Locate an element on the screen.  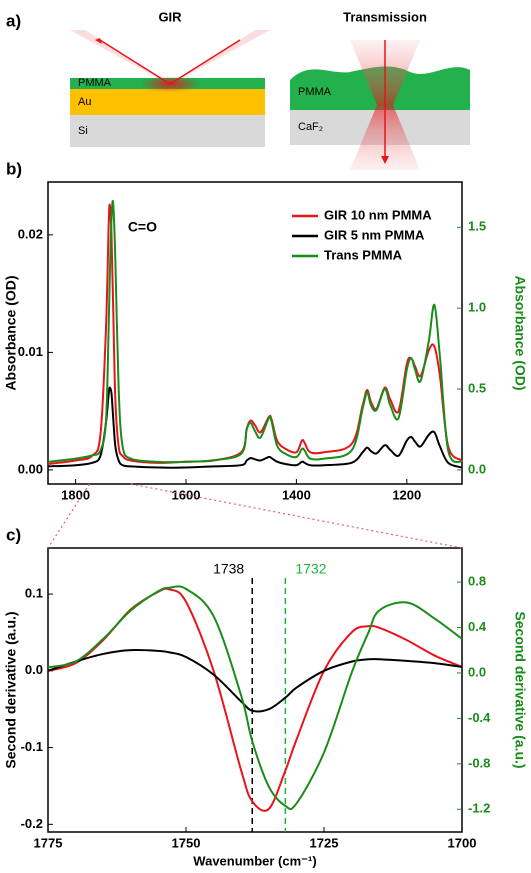
x-tick-label: 1750 is located at coordinates (186, 842).